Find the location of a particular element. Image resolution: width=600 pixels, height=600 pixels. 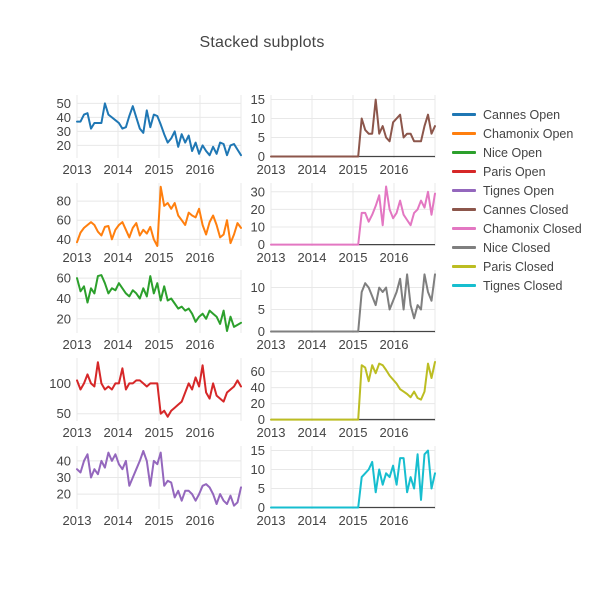

trace-tignes-closed is located at coordinates (353, 479).